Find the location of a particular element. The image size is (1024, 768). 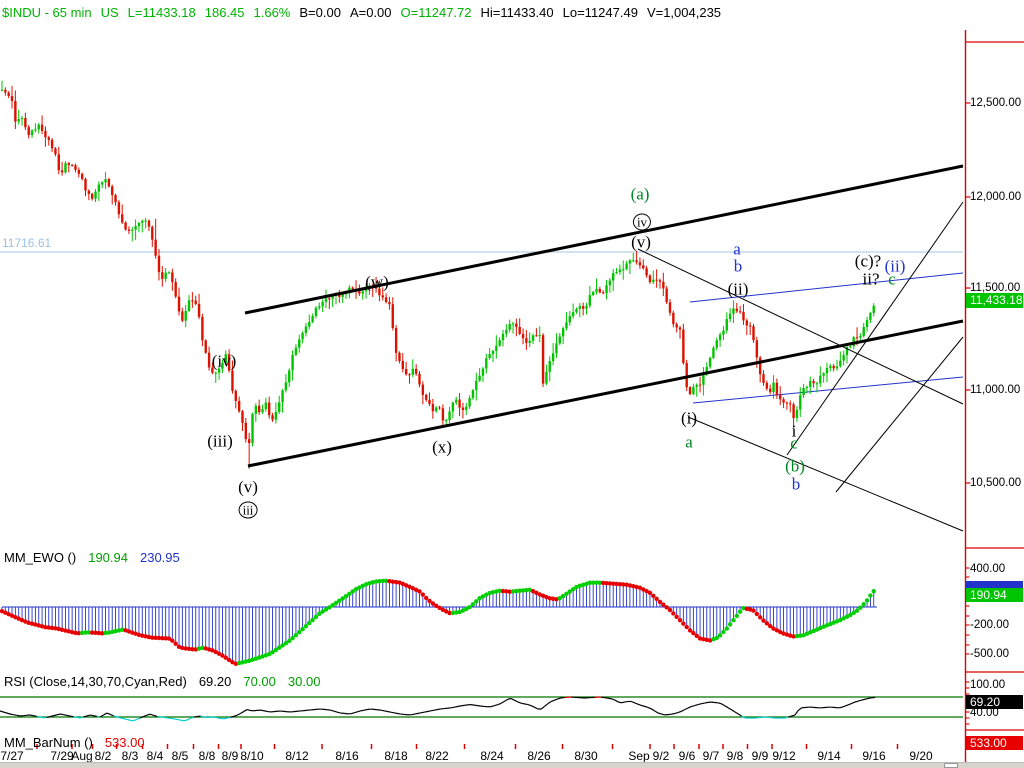

date-label: 8/5 is located at coordinates (180, 756).